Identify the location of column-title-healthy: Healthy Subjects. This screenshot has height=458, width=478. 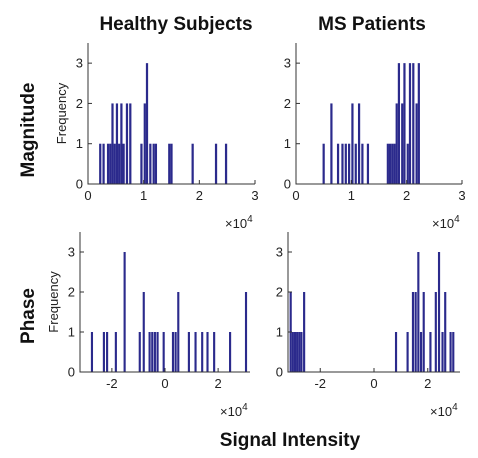
(175, 24).